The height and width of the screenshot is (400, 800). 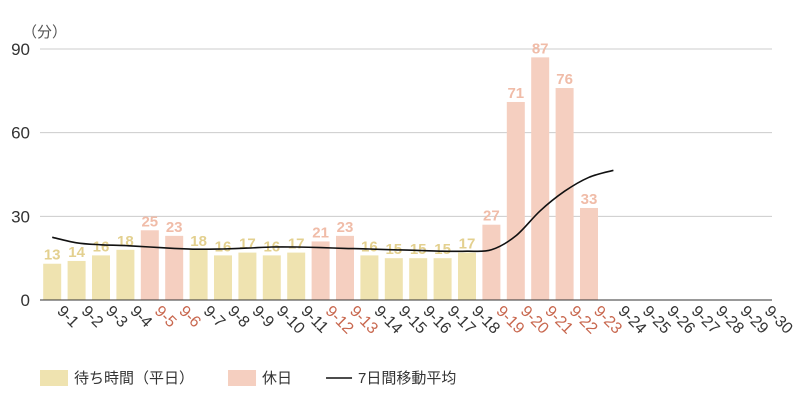 I want to click on legend-label: 待ち時間（平日）, so click(x=134, y=378).